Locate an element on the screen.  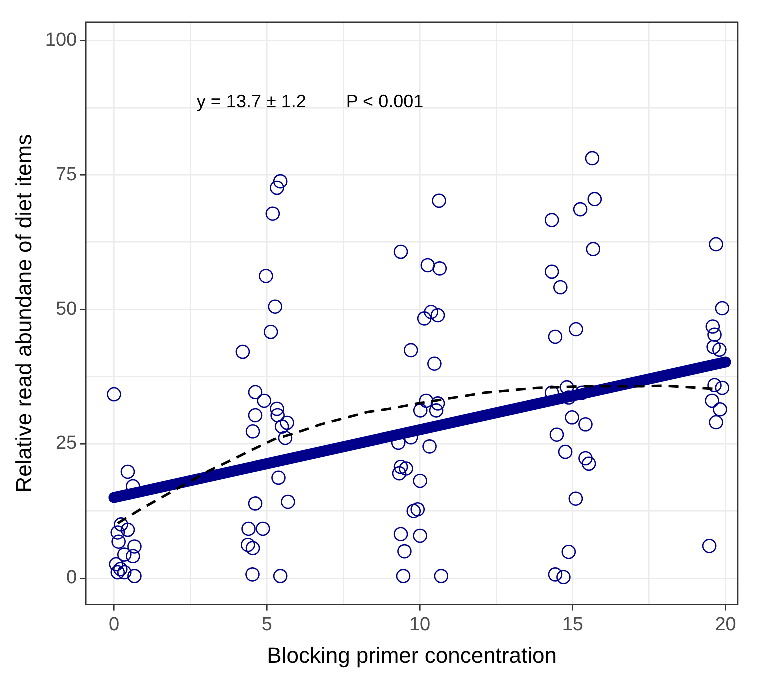
annotation: P < 0.001 is located at coordinates (385, 101).